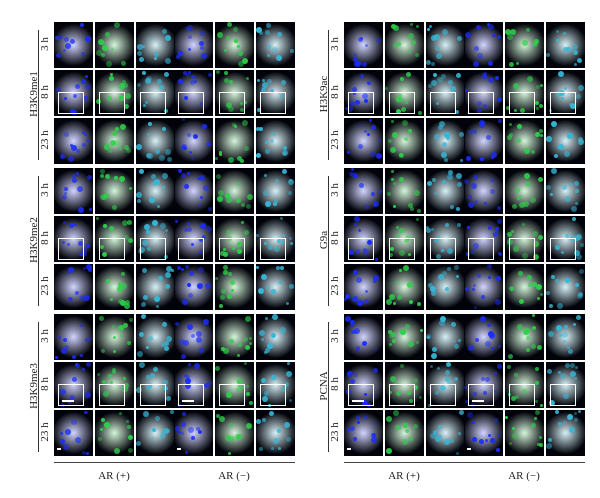 The image size is (600, 498). What do you see at coordinates (234, 476) in the screenshot?
I see `condition-label: AR (−)` at bounding box center [234, 476].